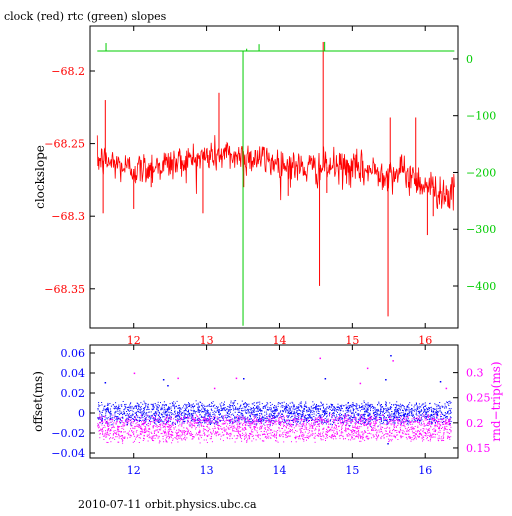  I want to click on offset-xtick-label: 12, so click(134, 470).